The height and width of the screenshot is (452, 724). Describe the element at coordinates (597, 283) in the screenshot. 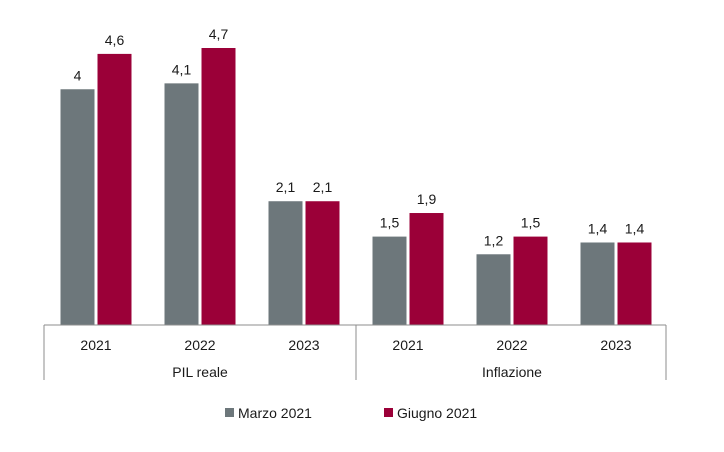

I see `bar-marzo-inflazione-2023` at that location.